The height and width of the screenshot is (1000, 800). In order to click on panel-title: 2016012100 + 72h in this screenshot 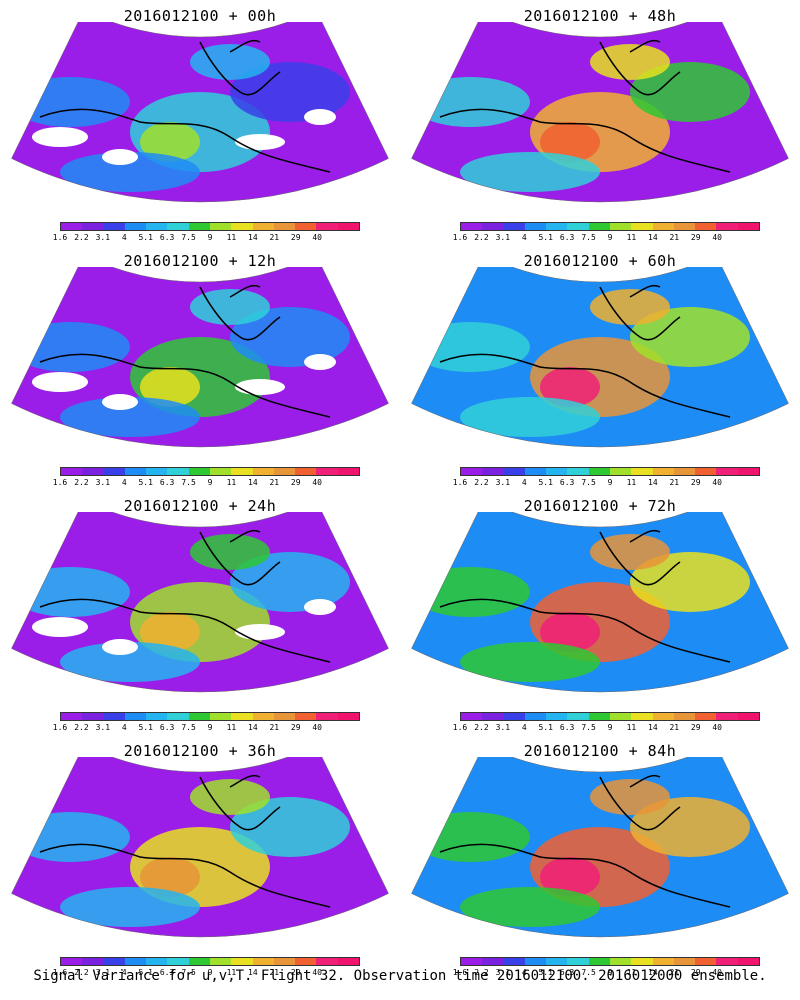, I will do `click(600, 506)`.